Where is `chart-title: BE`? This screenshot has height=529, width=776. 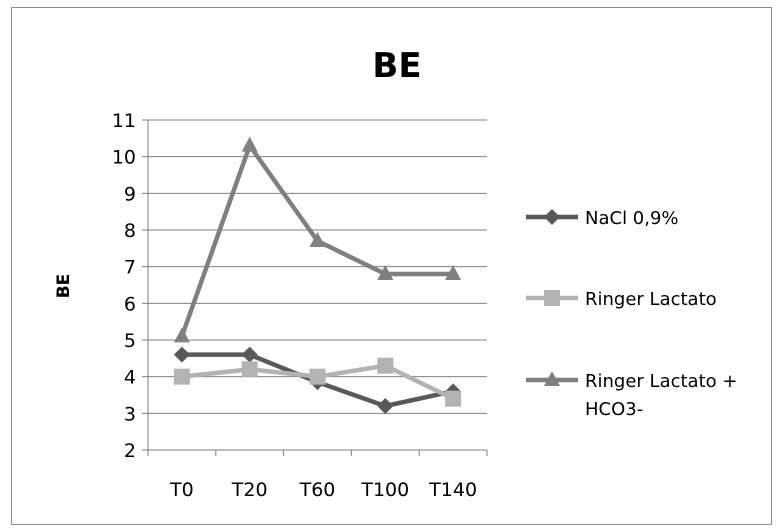 chart-title: BE is located at coordinates (396, 66).